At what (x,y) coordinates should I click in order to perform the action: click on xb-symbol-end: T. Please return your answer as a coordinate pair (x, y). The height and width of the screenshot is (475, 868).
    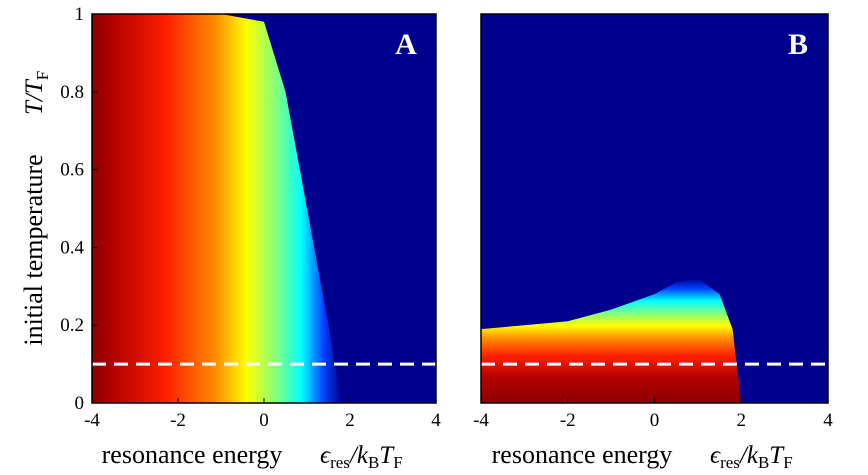
    Looking at the image, I should click on (777, 455).